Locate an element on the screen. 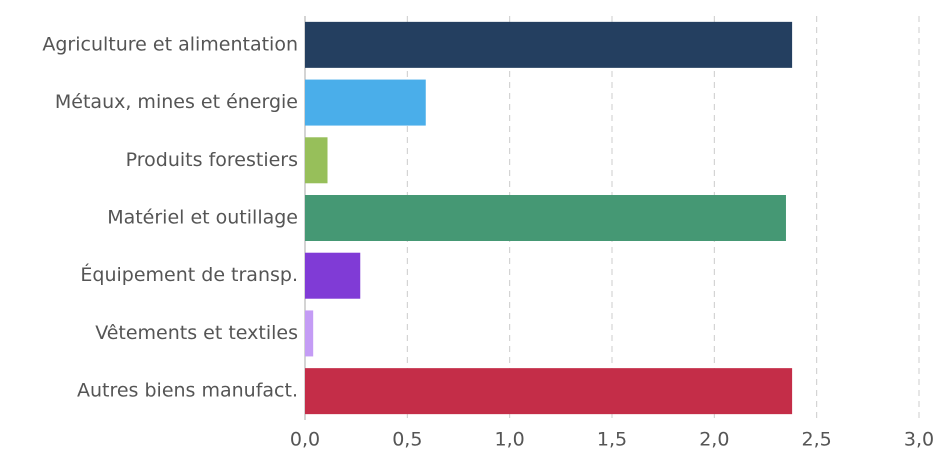  x-tick-label: 3,0 is located at coordinates (919, 440).